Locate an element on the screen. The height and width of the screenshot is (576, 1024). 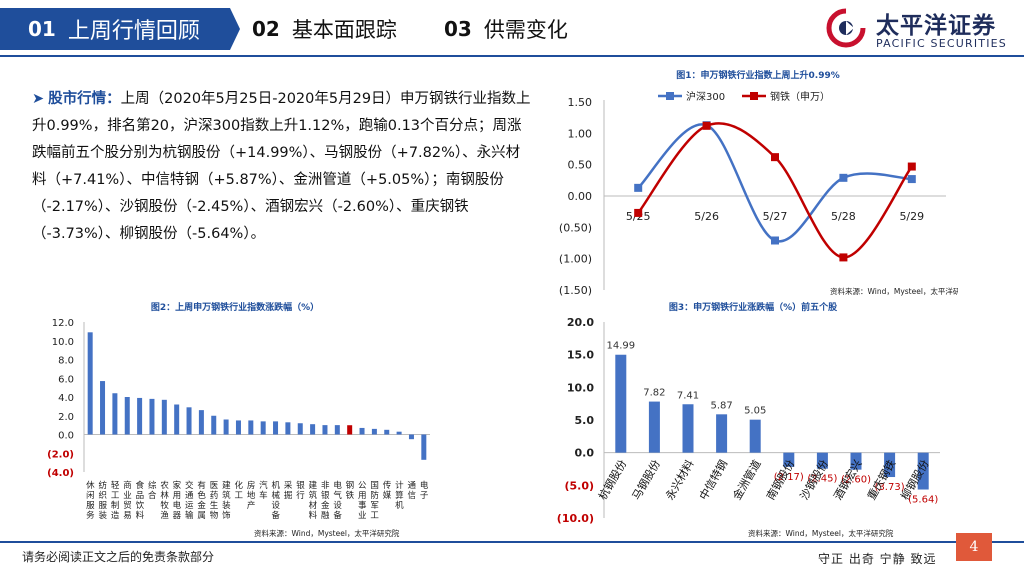
x-category-label: 金洲管道 is located at coordinates (747, 479).